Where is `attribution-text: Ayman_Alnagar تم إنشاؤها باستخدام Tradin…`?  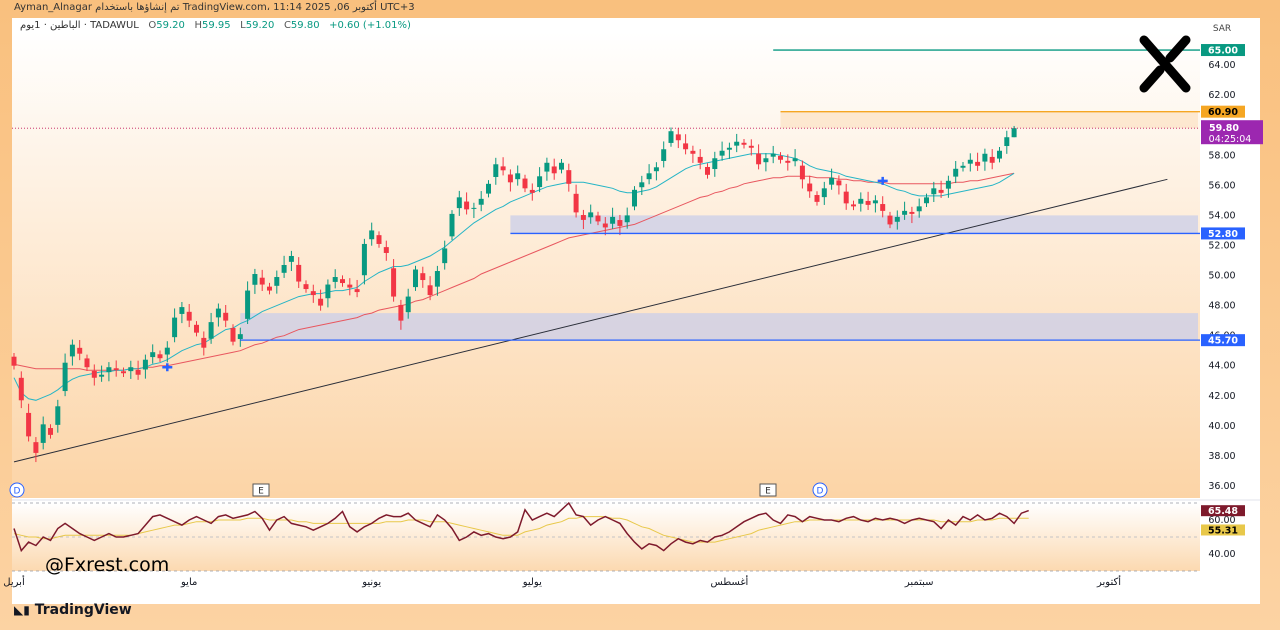
attribution-text: Ayman_Alnagar تم إنشاؤها باستخدام Tradin… is located at coordinates (214, 7).